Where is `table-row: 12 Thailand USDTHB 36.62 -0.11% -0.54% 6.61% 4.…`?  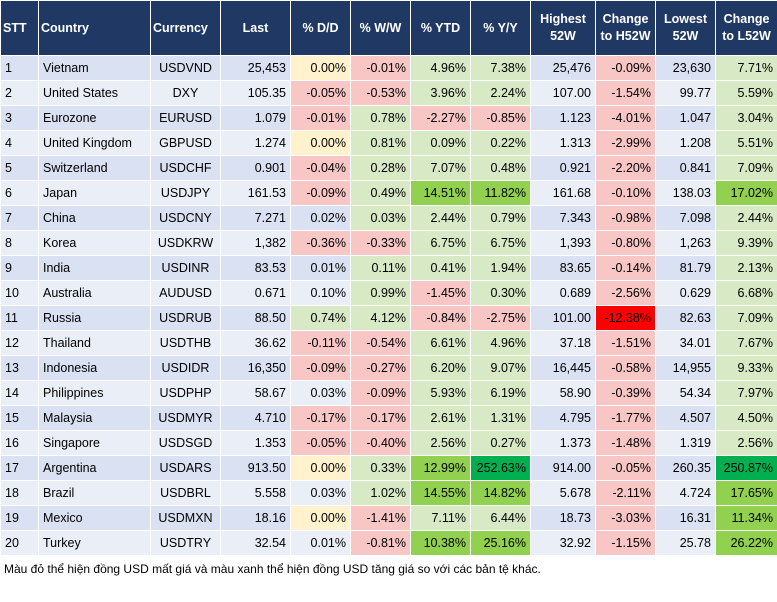
table-row: 12 Thailand USDTHB 36.62 -0.11% -0.54% 6.61% 4.… is located at coordinates (388, 343).